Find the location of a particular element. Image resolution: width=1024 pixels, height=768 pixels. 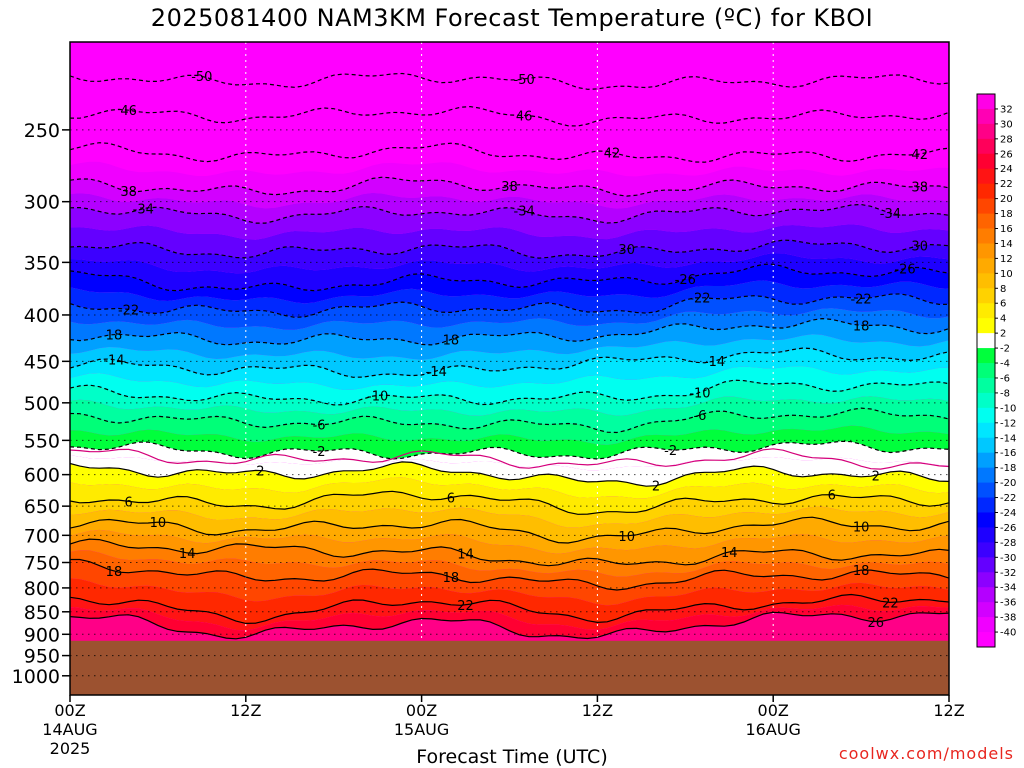

legend-label: 14 is located at coordinates (1006, 244).